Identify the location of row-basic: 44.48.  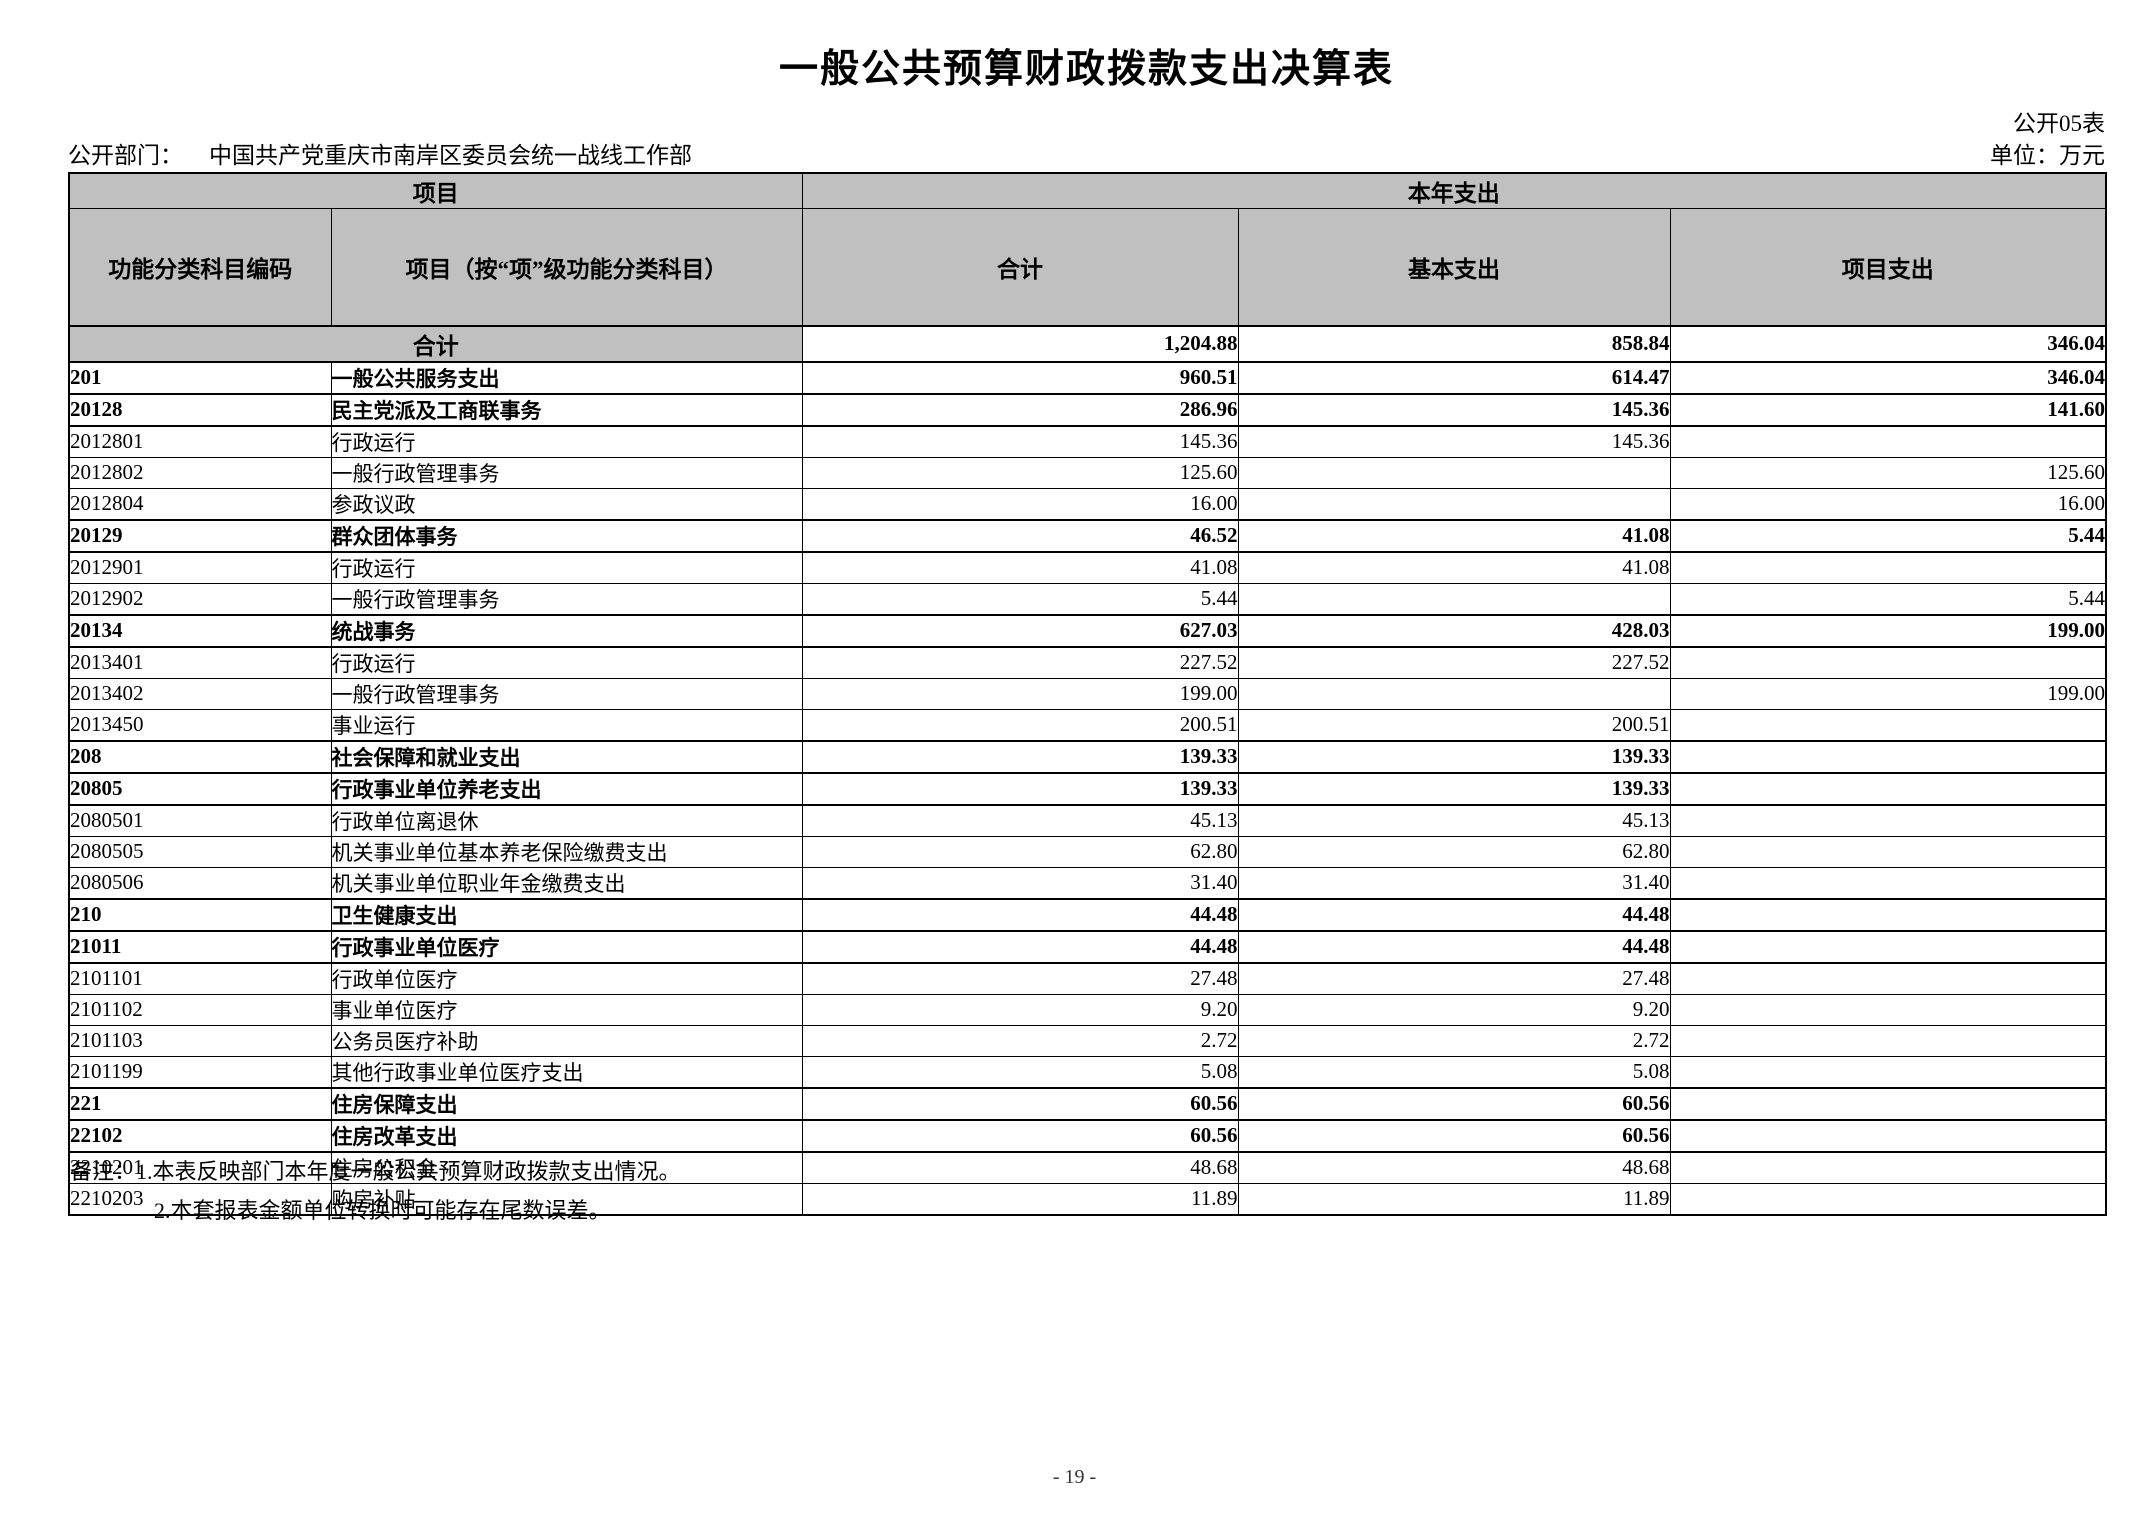
(1454, 946).